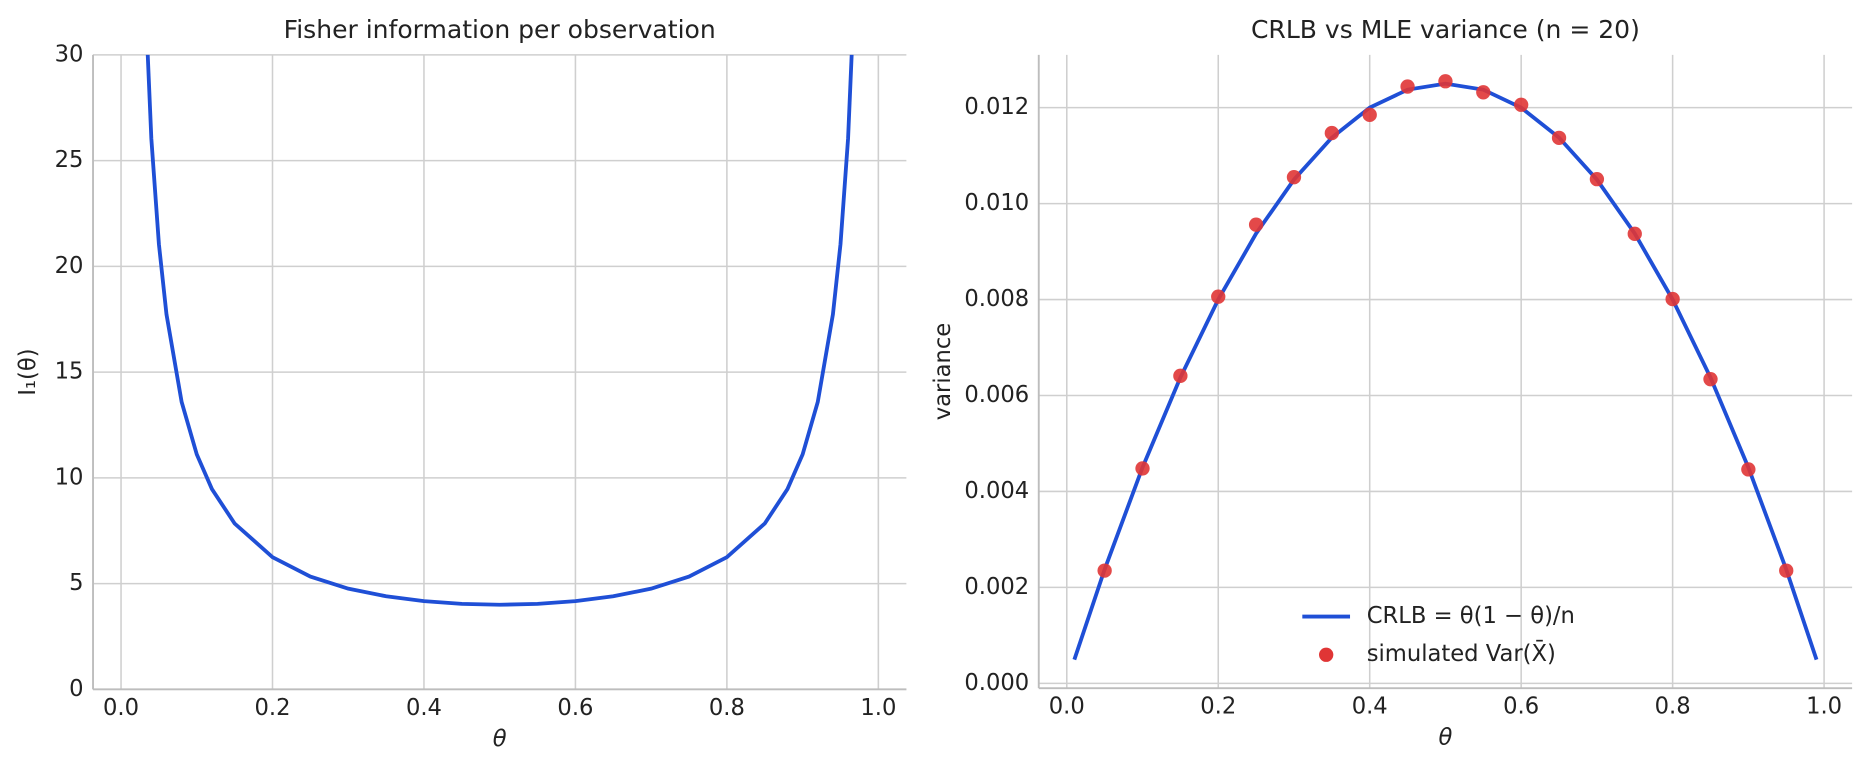 This screenshot has height=772, width=1870. Describe the element at coordinates (996, 107) in the screenshot. I see `y-tick-label: 0.012` at that location.